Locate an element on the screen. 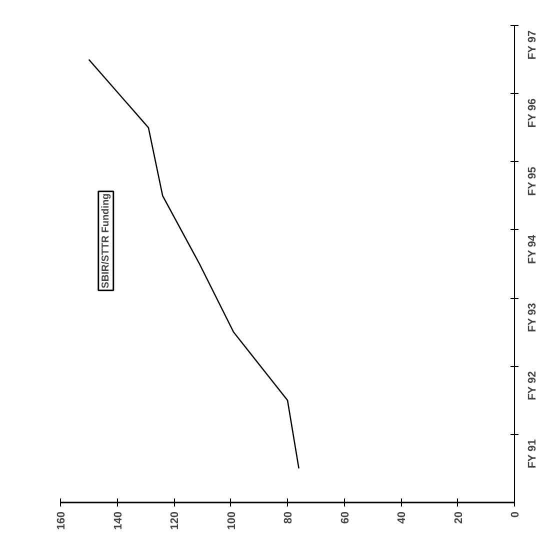 This screenshot has height=557, width=547. y-tick-label: FY 95 is located at coordinates (532, 181).